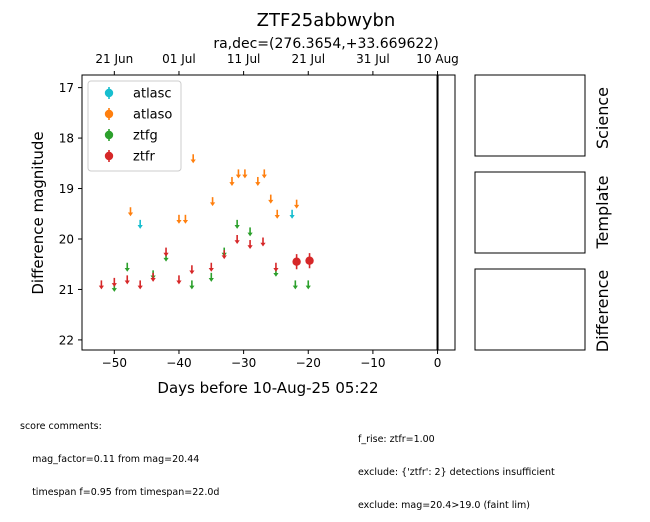 The width and height of the screenshot is (650, 522). Describe the element at coordinates (114, 363) in the screenshot. I see `x-tick-label: −50` at that location.